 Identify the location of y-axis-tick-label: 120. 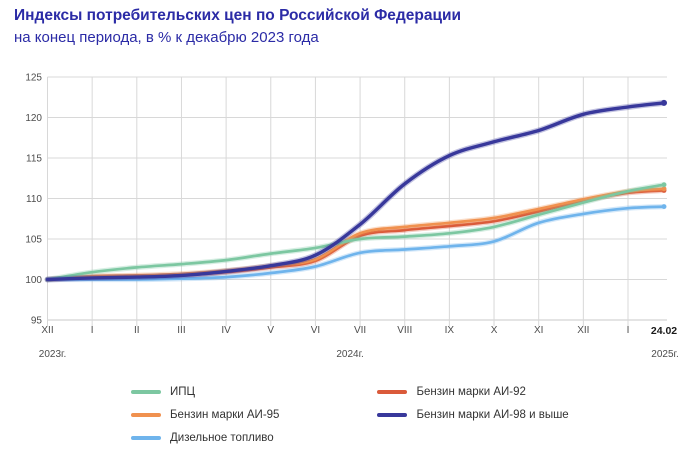
(33, 118).